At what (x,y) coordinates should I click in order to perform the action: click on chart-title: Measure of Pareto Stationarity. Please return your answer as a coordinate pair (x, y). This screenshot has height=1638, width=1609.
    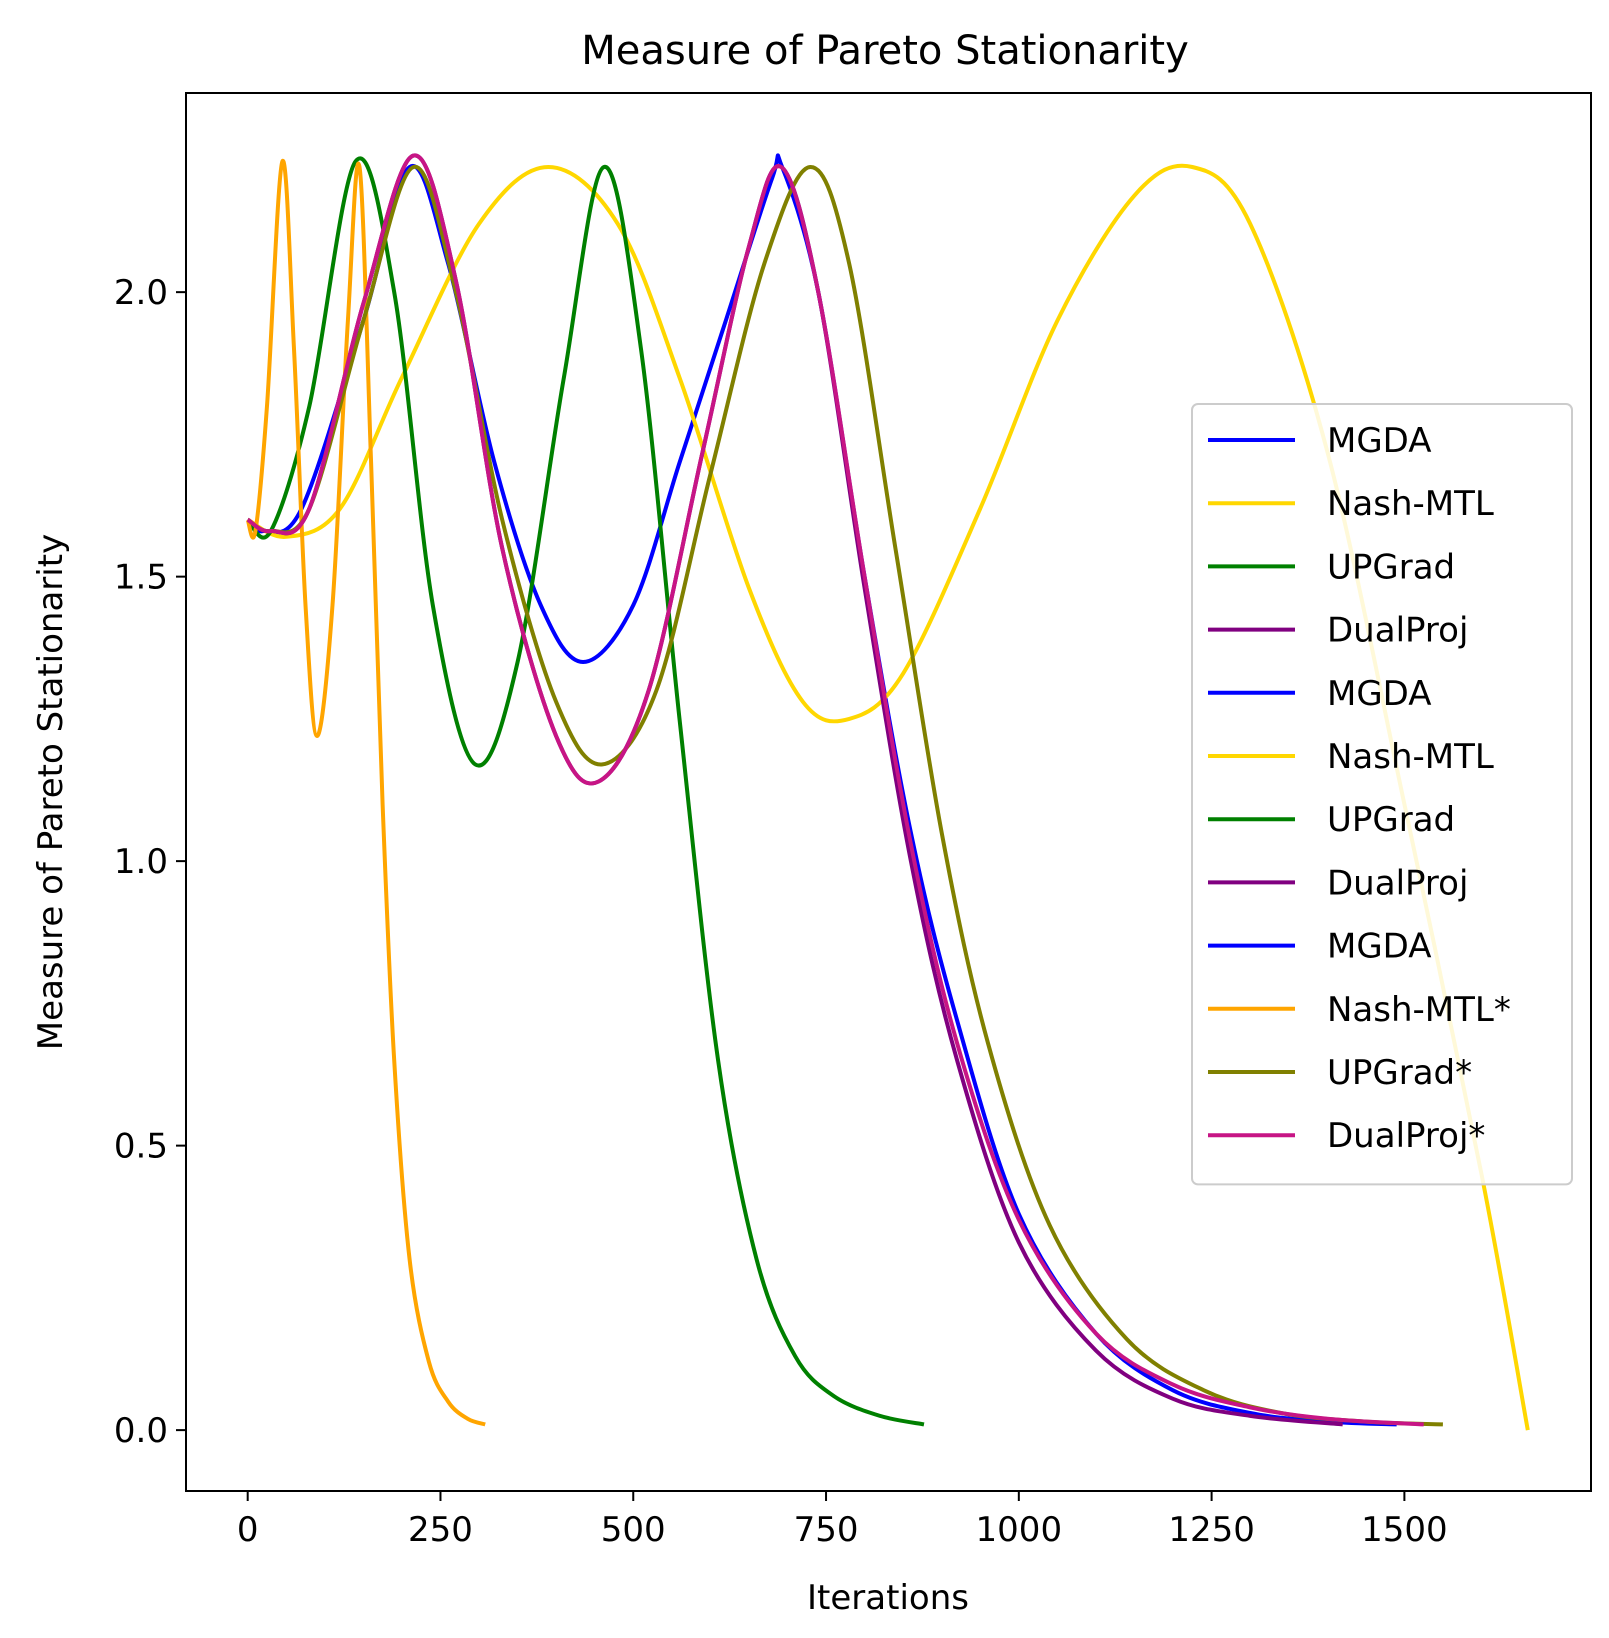
    Looking at the image, I should click on (885, 51).